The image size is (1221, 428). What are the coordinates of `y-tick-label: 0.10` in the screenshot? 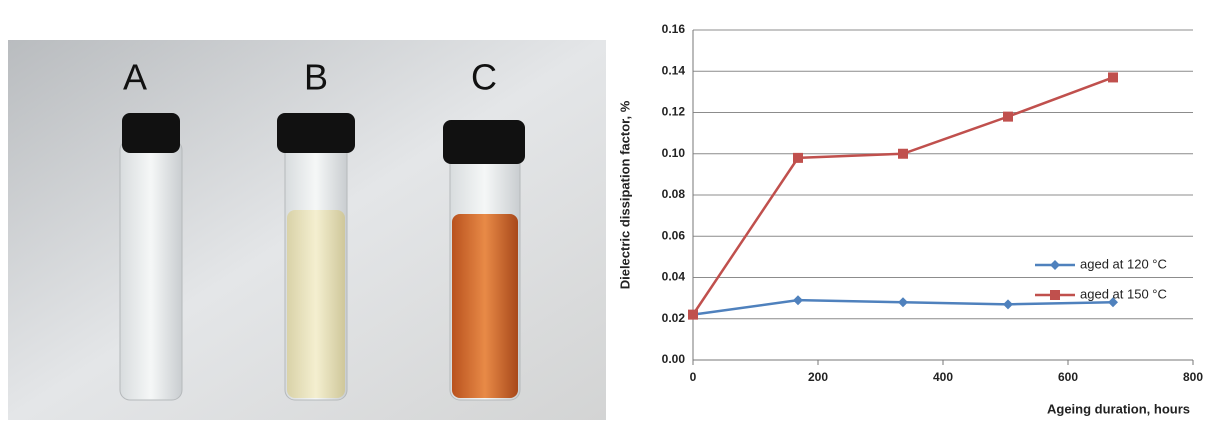 It's located at (674, 153).